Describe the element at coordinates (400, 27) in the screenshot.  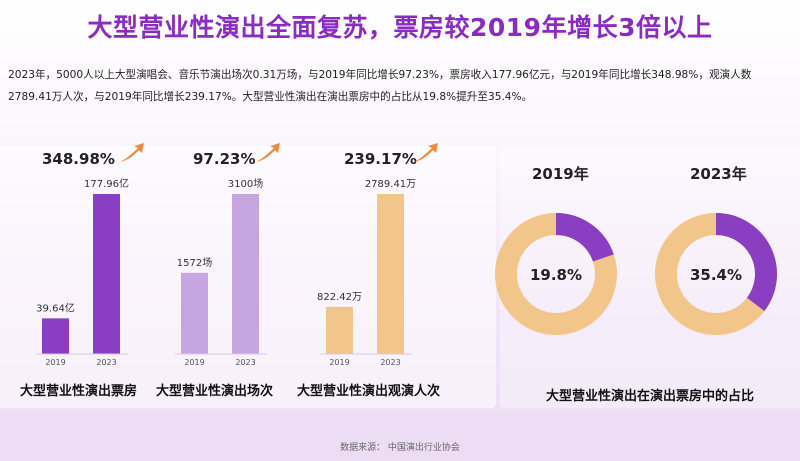
I see `page-title: 大型营业性演出全面复苏，票房较2019年增长3倍以上` at that location.